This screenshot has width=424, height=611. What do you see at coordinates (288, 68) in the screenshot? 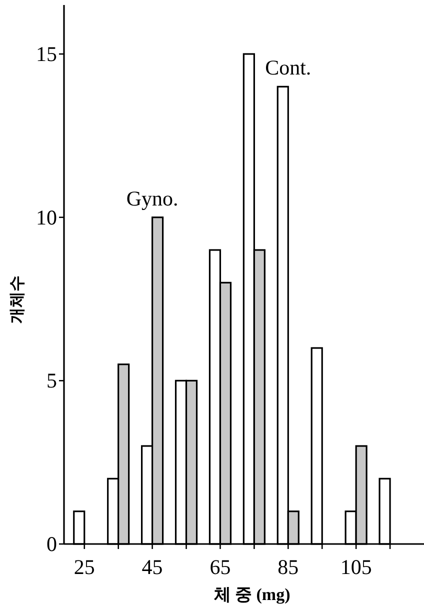
I see `annotation: Cont.` at bounding box center [288, 68].